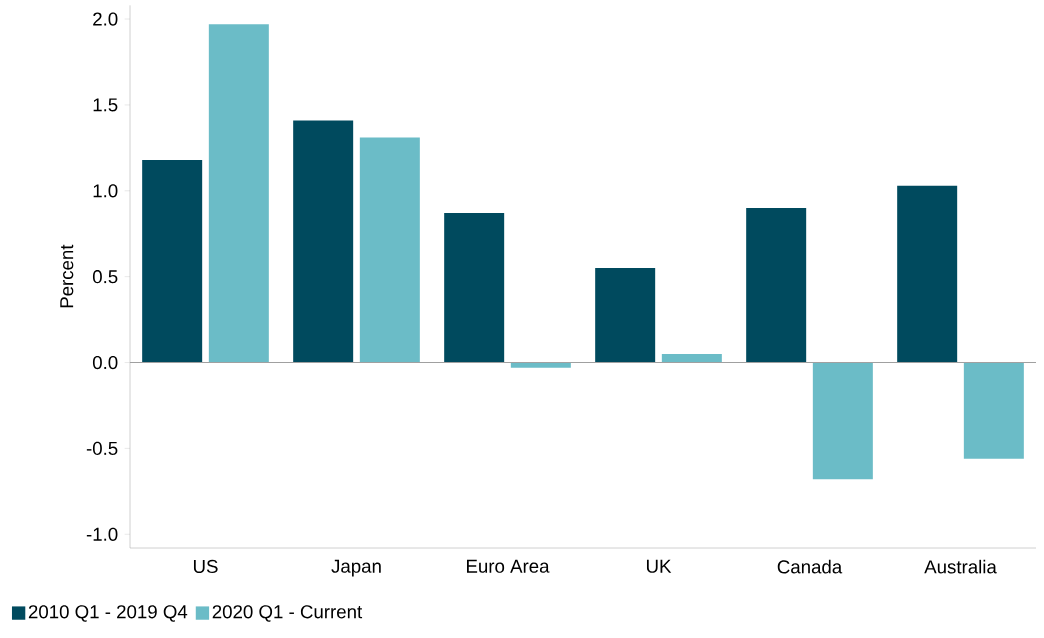  What do you see at coordinates (508, 566) in the screenshot?
I see `x-tick-label: Euro Area` at bounding box center [508, 566].